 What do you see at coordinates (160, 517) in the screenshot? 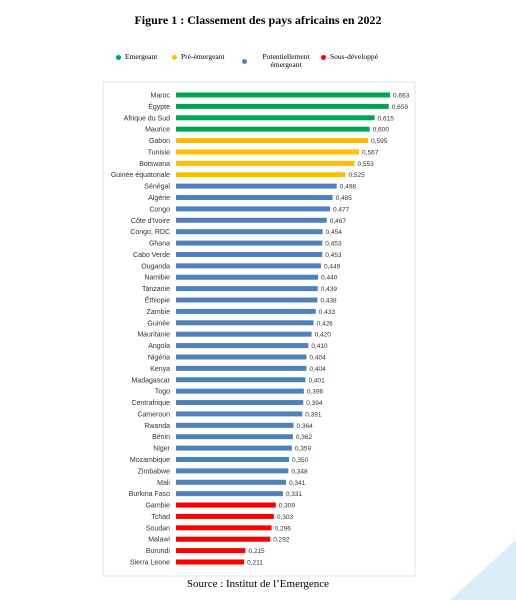
I see `y-tick-label: Tchad` at bounding box center [160, 517].